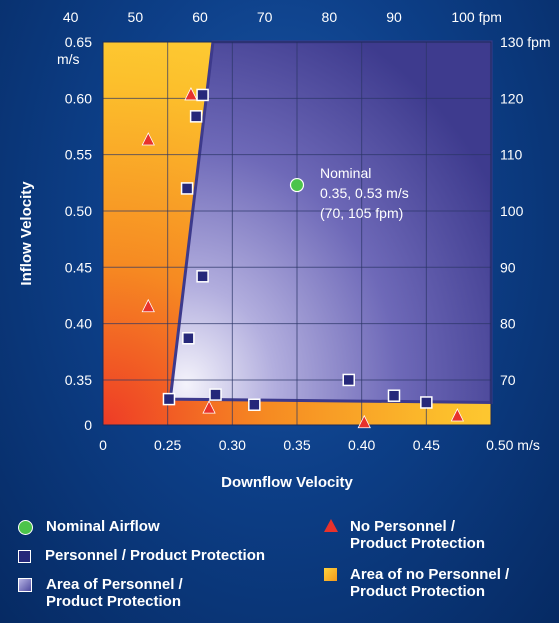  What do you see at coordinates (78, 98) in the screenshot?
I see `y-tick-label: 0.60` at bounding box center [78, 98].